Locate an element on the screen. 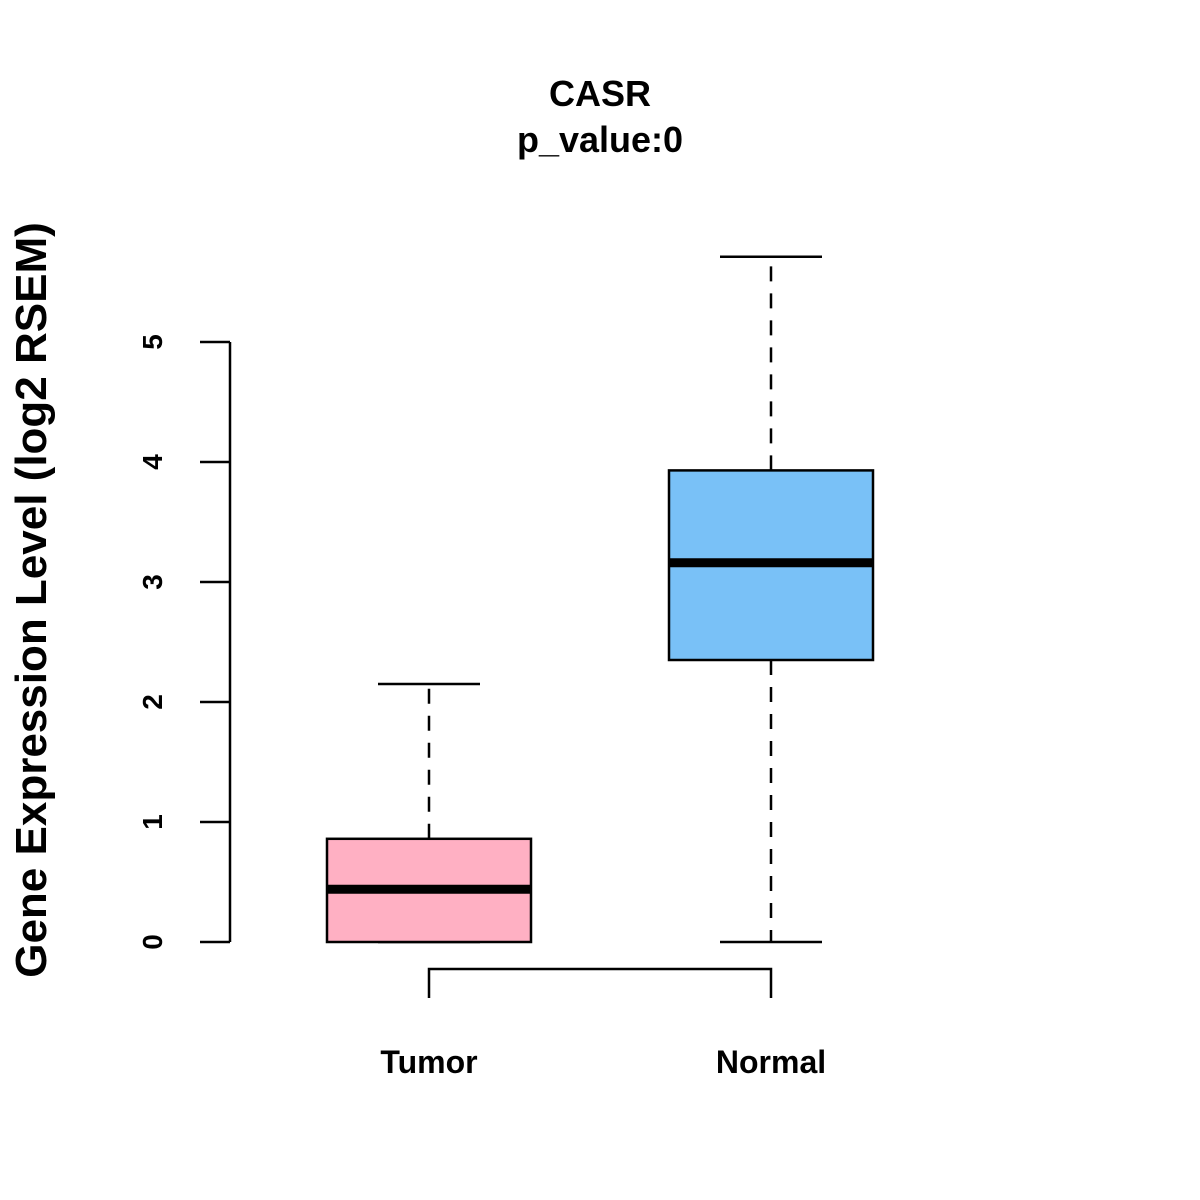 This screenshot has height=1200, width=1200. y-axis: 0 1 2 3 4 5 is located at coordinates (184, 642).